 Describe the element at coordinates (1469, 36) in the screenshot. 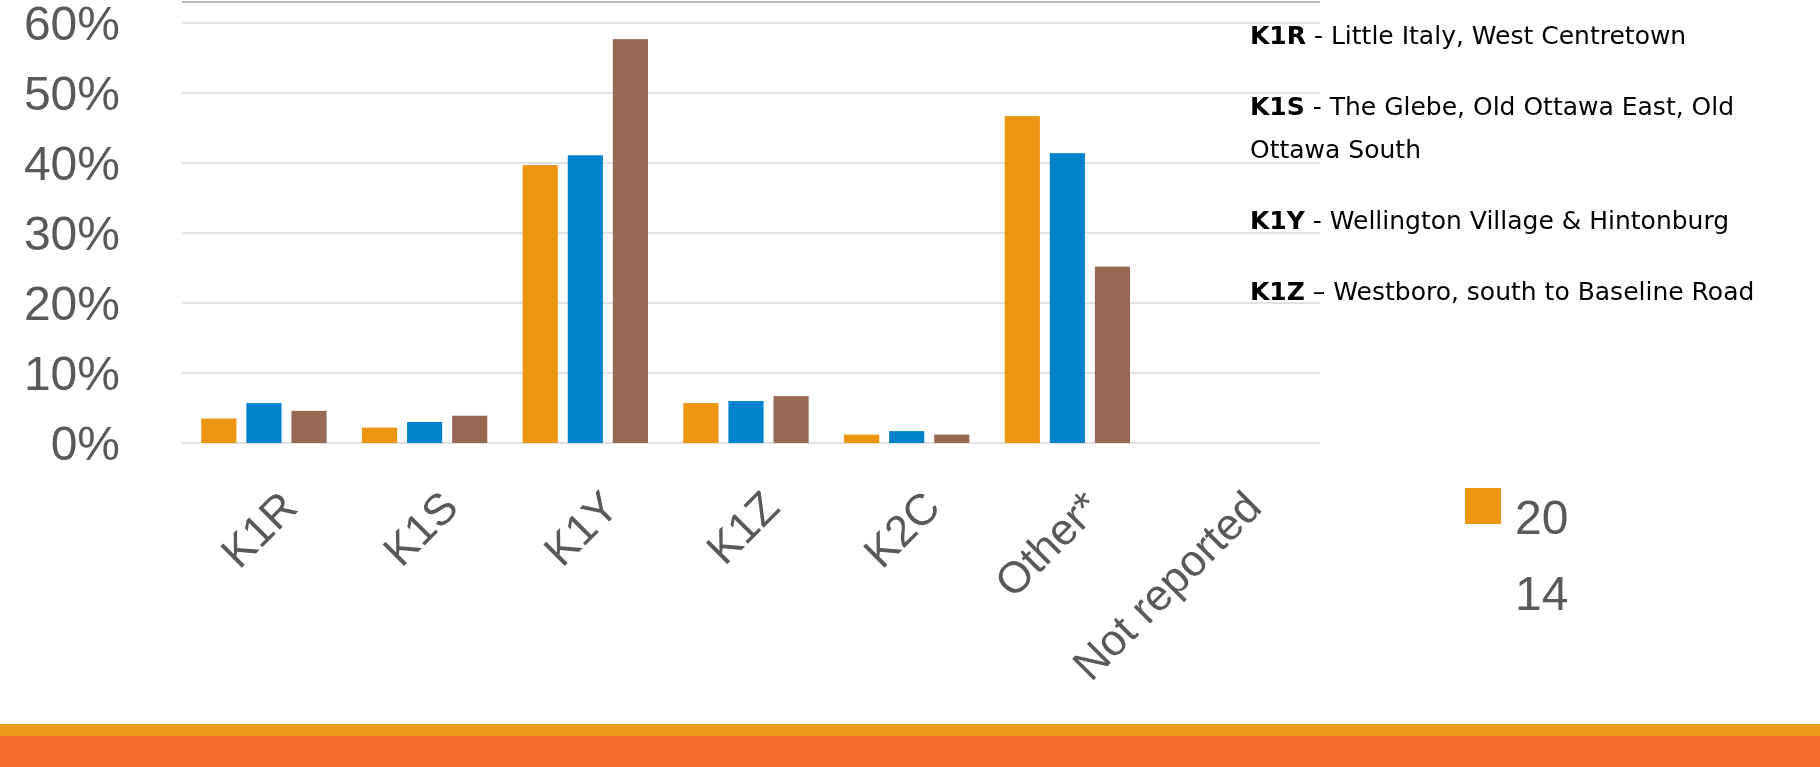

I see `annotation: K1R - Little Italy, West Centretown` at that location.